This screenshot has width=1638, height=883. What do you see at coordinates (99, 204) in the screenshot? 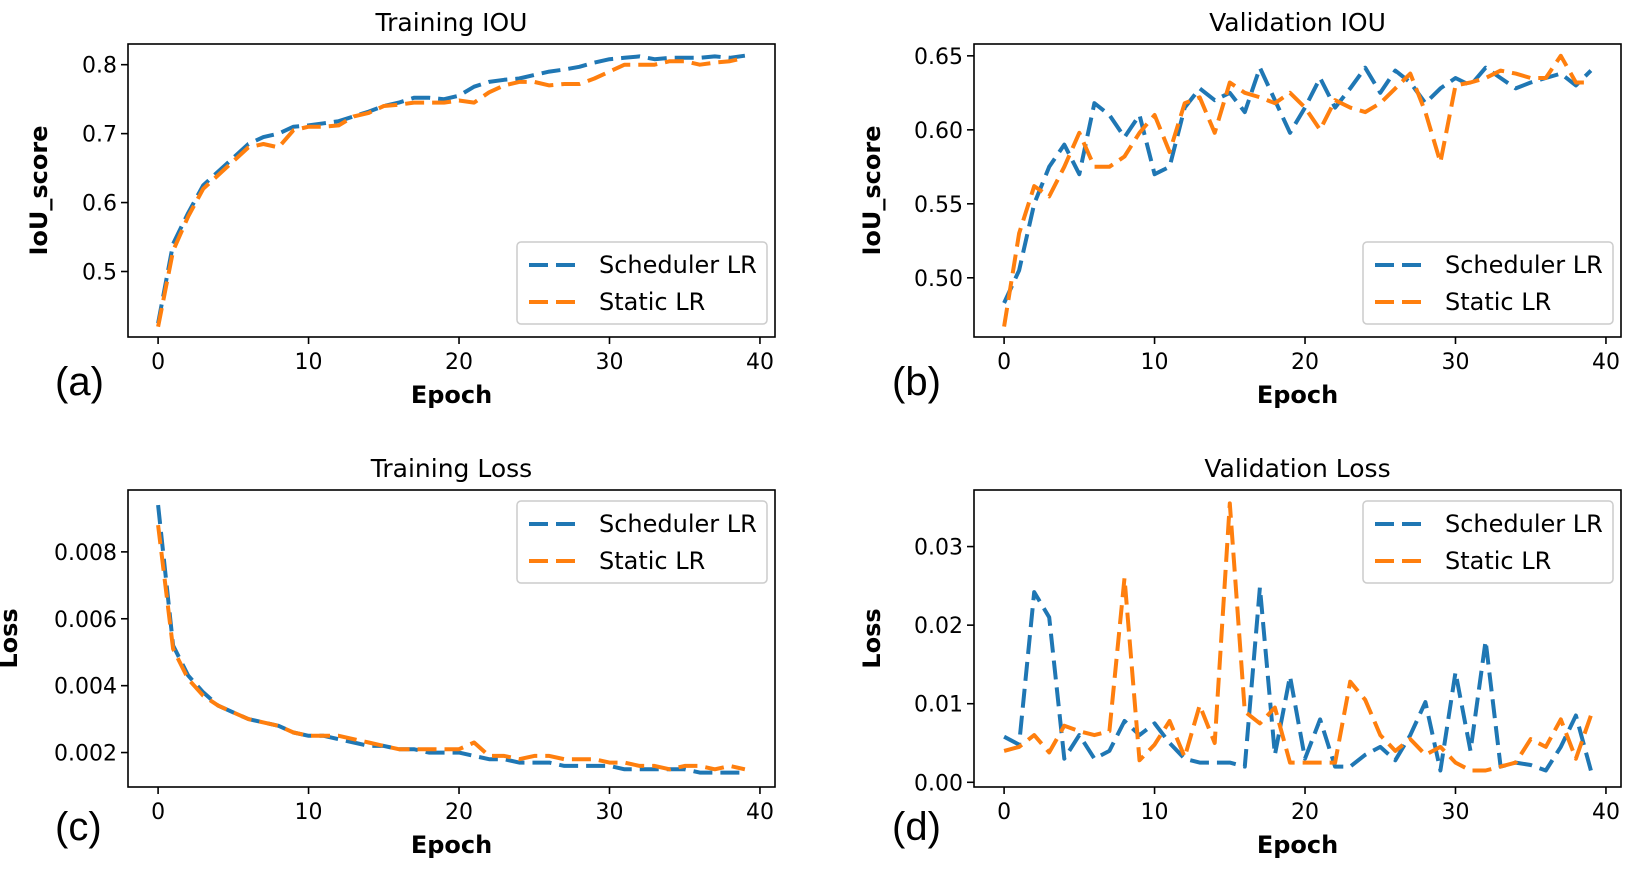
I see `y-tick-label: 0.6` at bounding box center [99, 204].